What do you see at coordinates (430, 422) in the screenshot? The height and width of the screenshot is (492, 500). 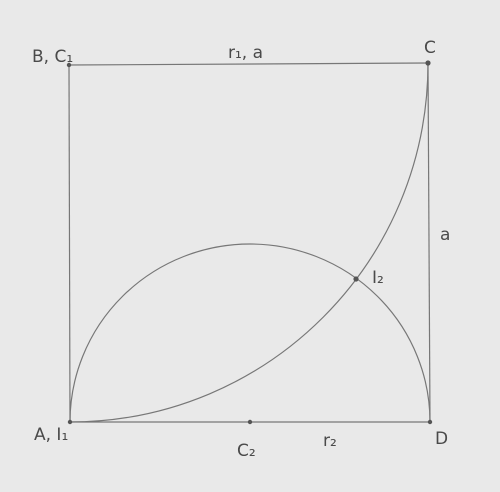 I see `point-bottom-right` at bounding box center [430, 422].